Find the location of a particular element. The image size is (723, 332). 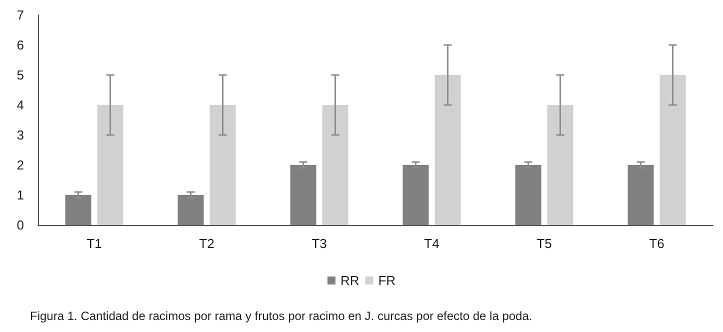

x-tick-label: T6 is located at coordinates (656, 243).